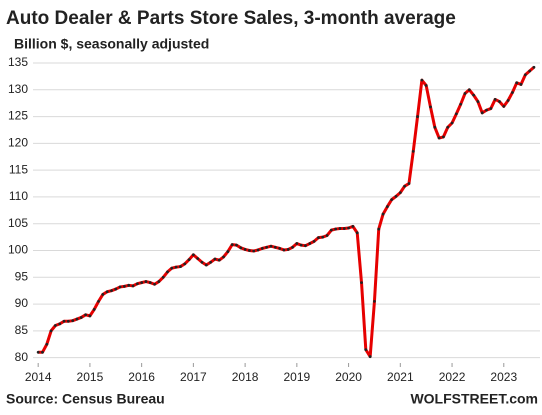 This screenshot has width=542, height=415. Describe the element at coordinates (22, 330) in the screenshot. I see `y-tick-label: 85` at that location.